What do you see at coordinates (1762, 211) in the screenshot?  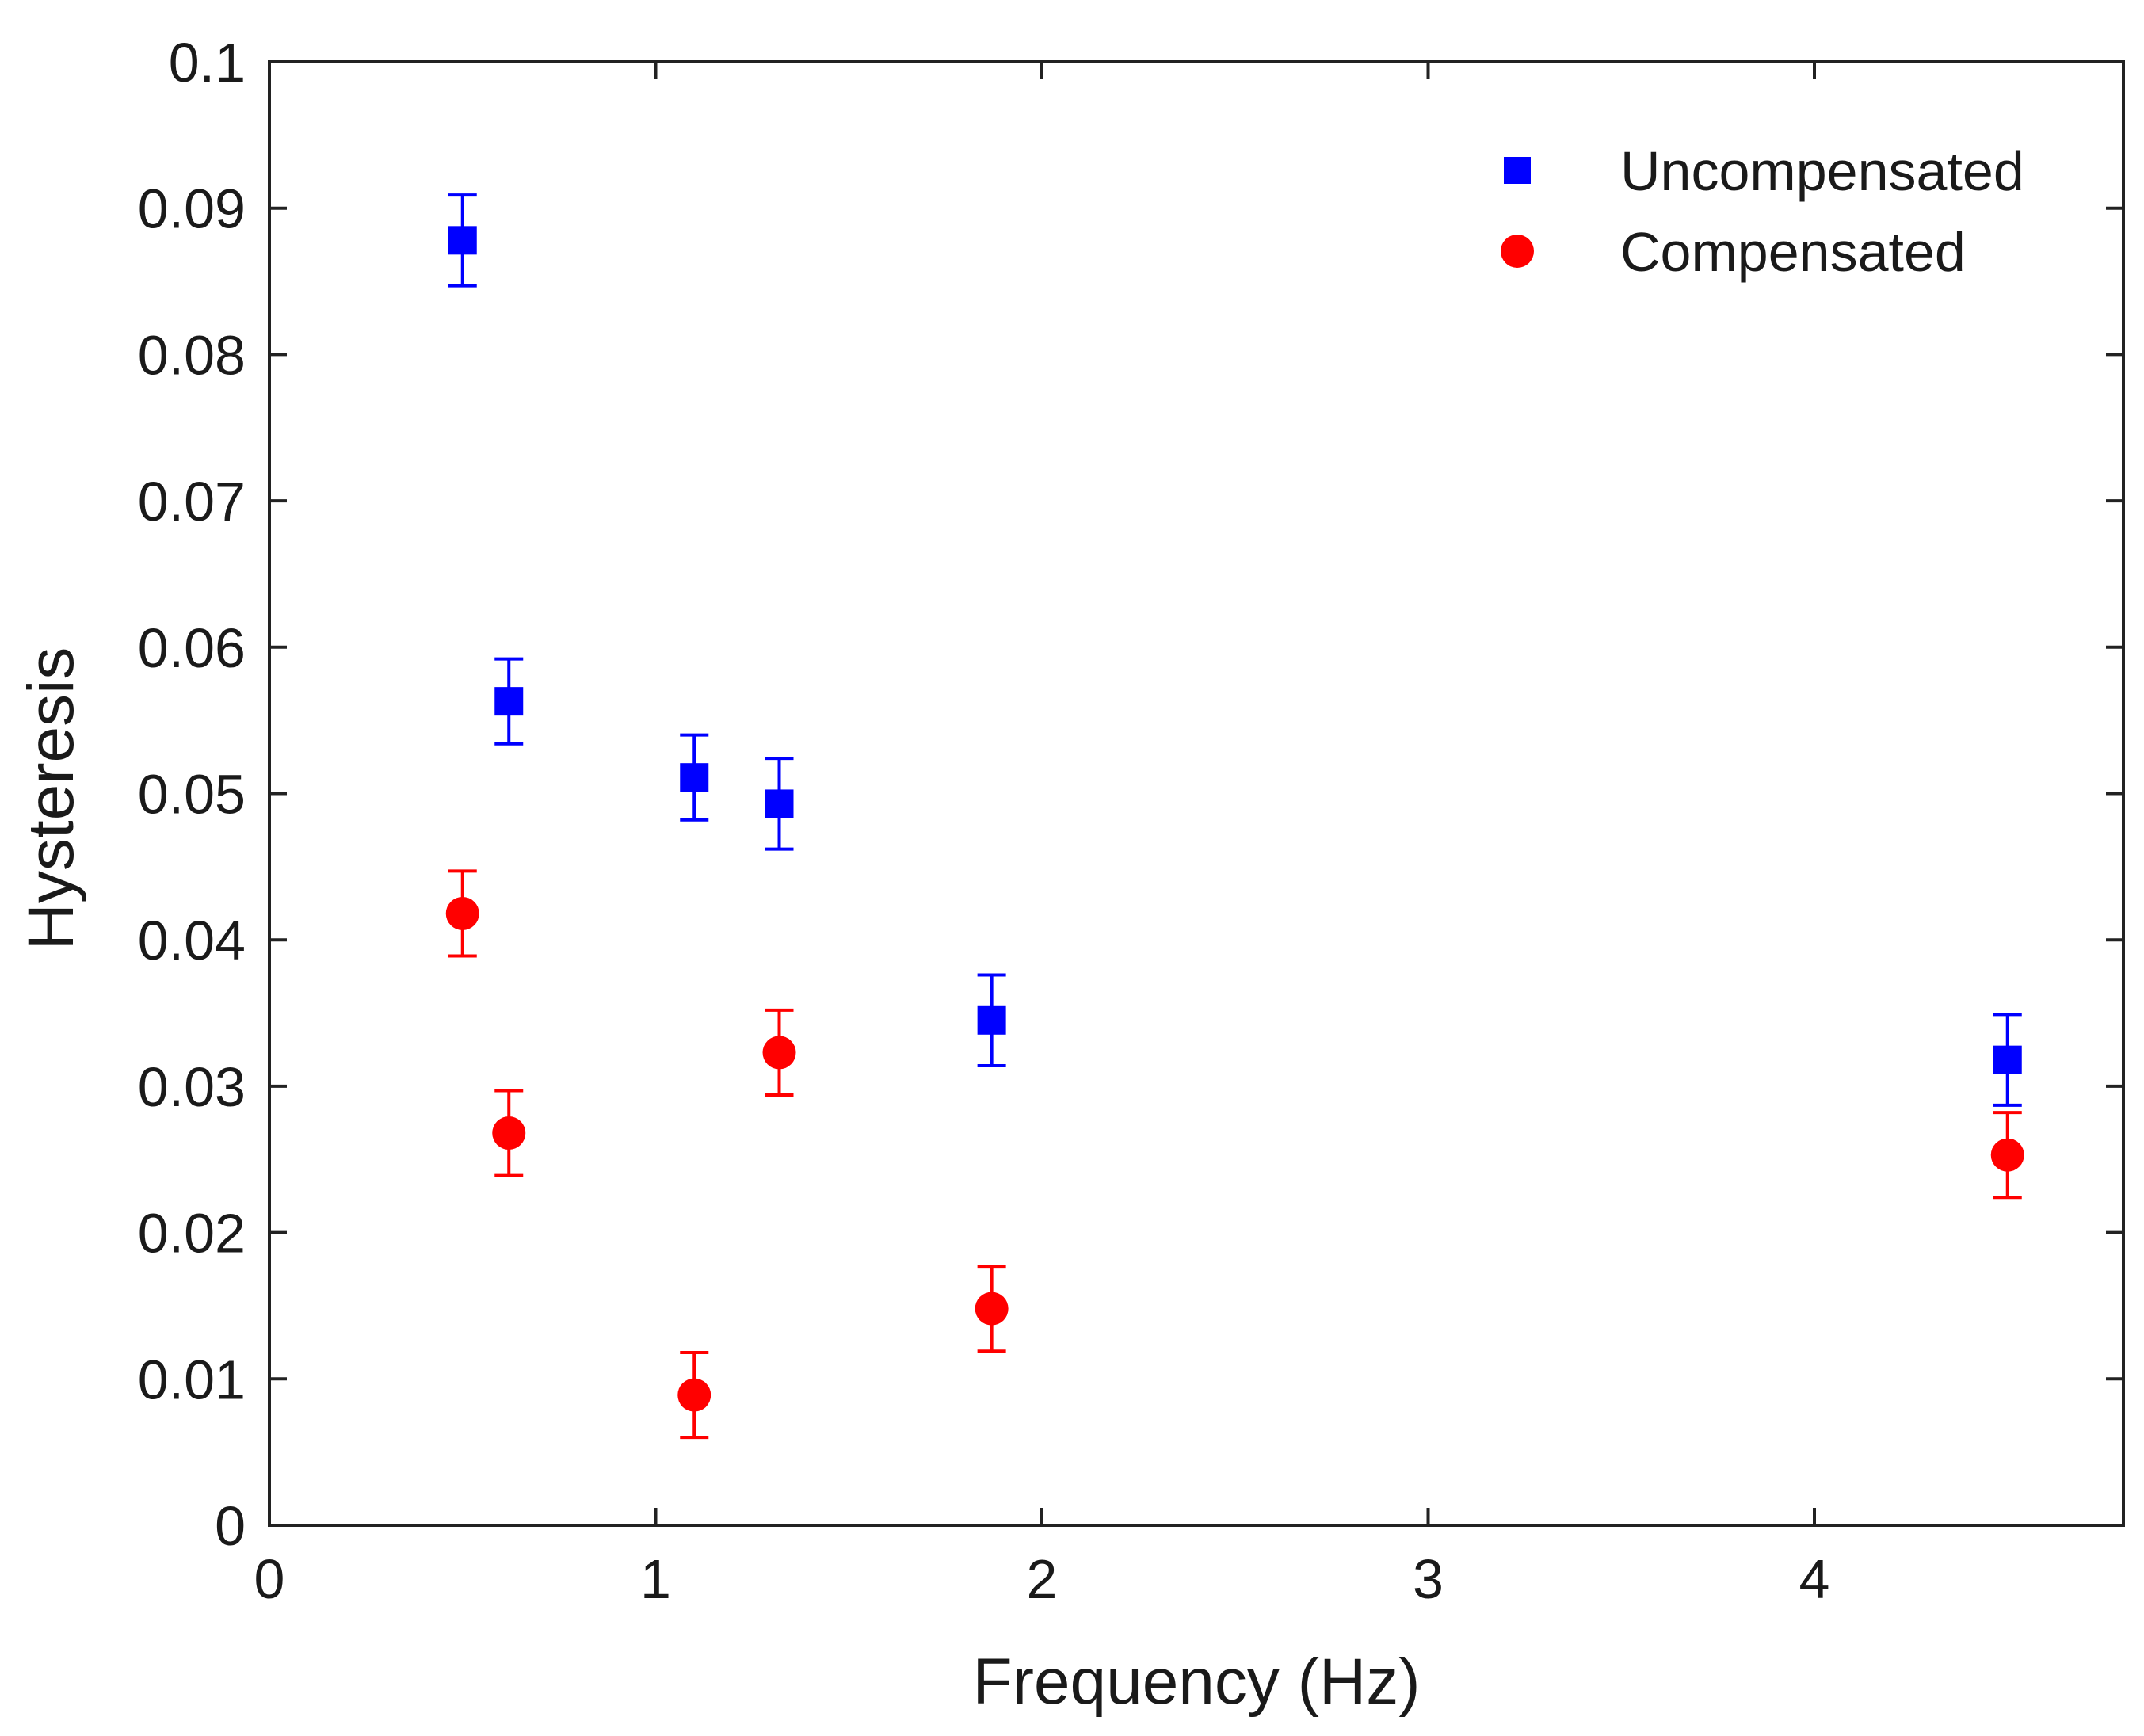 I see `legend: Uncompensated Compensated` at bounding box center [1762, 211].